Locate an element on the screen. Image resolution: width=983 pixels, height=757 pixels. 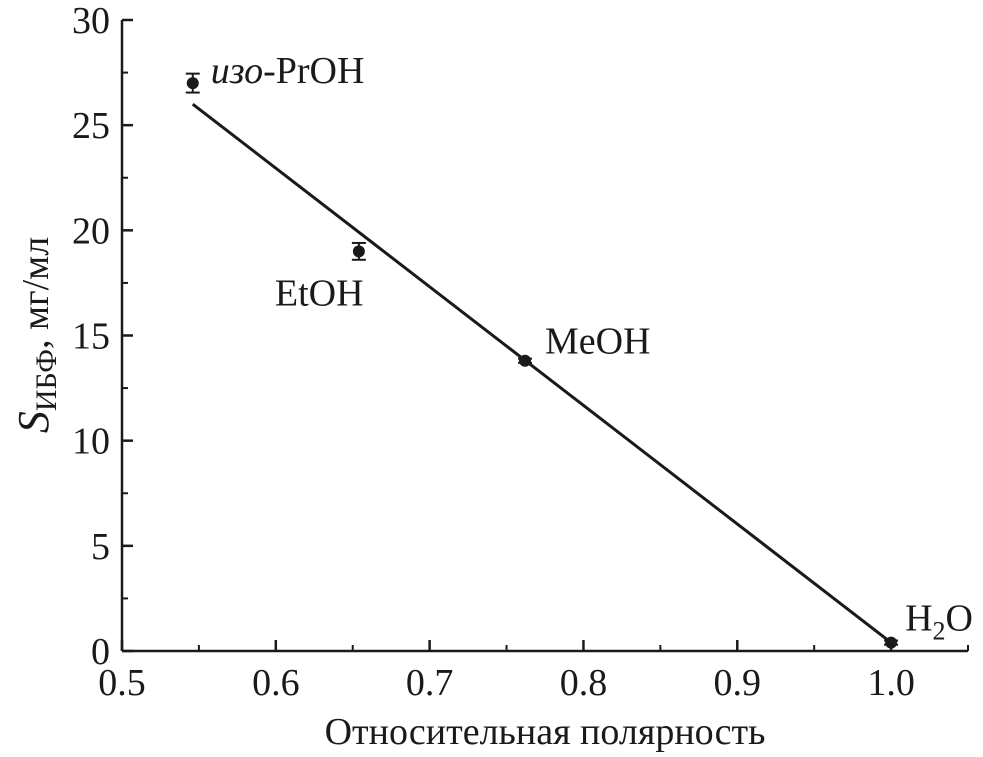
y-axis-subscript: ИБФ is located at coordinates (46, 380).